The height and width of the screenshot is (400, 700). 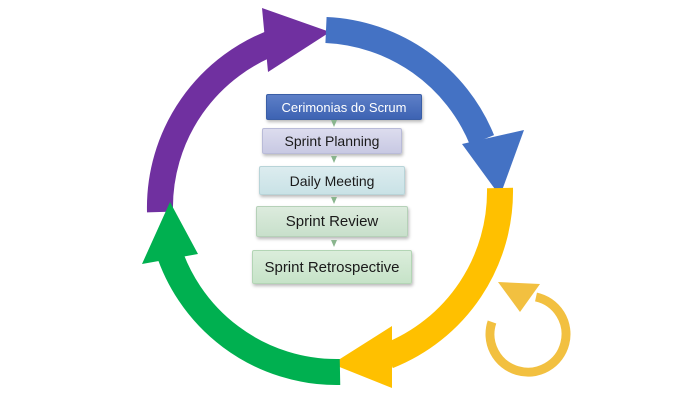 What do you see at coordinates (493, 163) in the screenshot?
I see `blue-arrowhead` at bounding box center [493, 163].